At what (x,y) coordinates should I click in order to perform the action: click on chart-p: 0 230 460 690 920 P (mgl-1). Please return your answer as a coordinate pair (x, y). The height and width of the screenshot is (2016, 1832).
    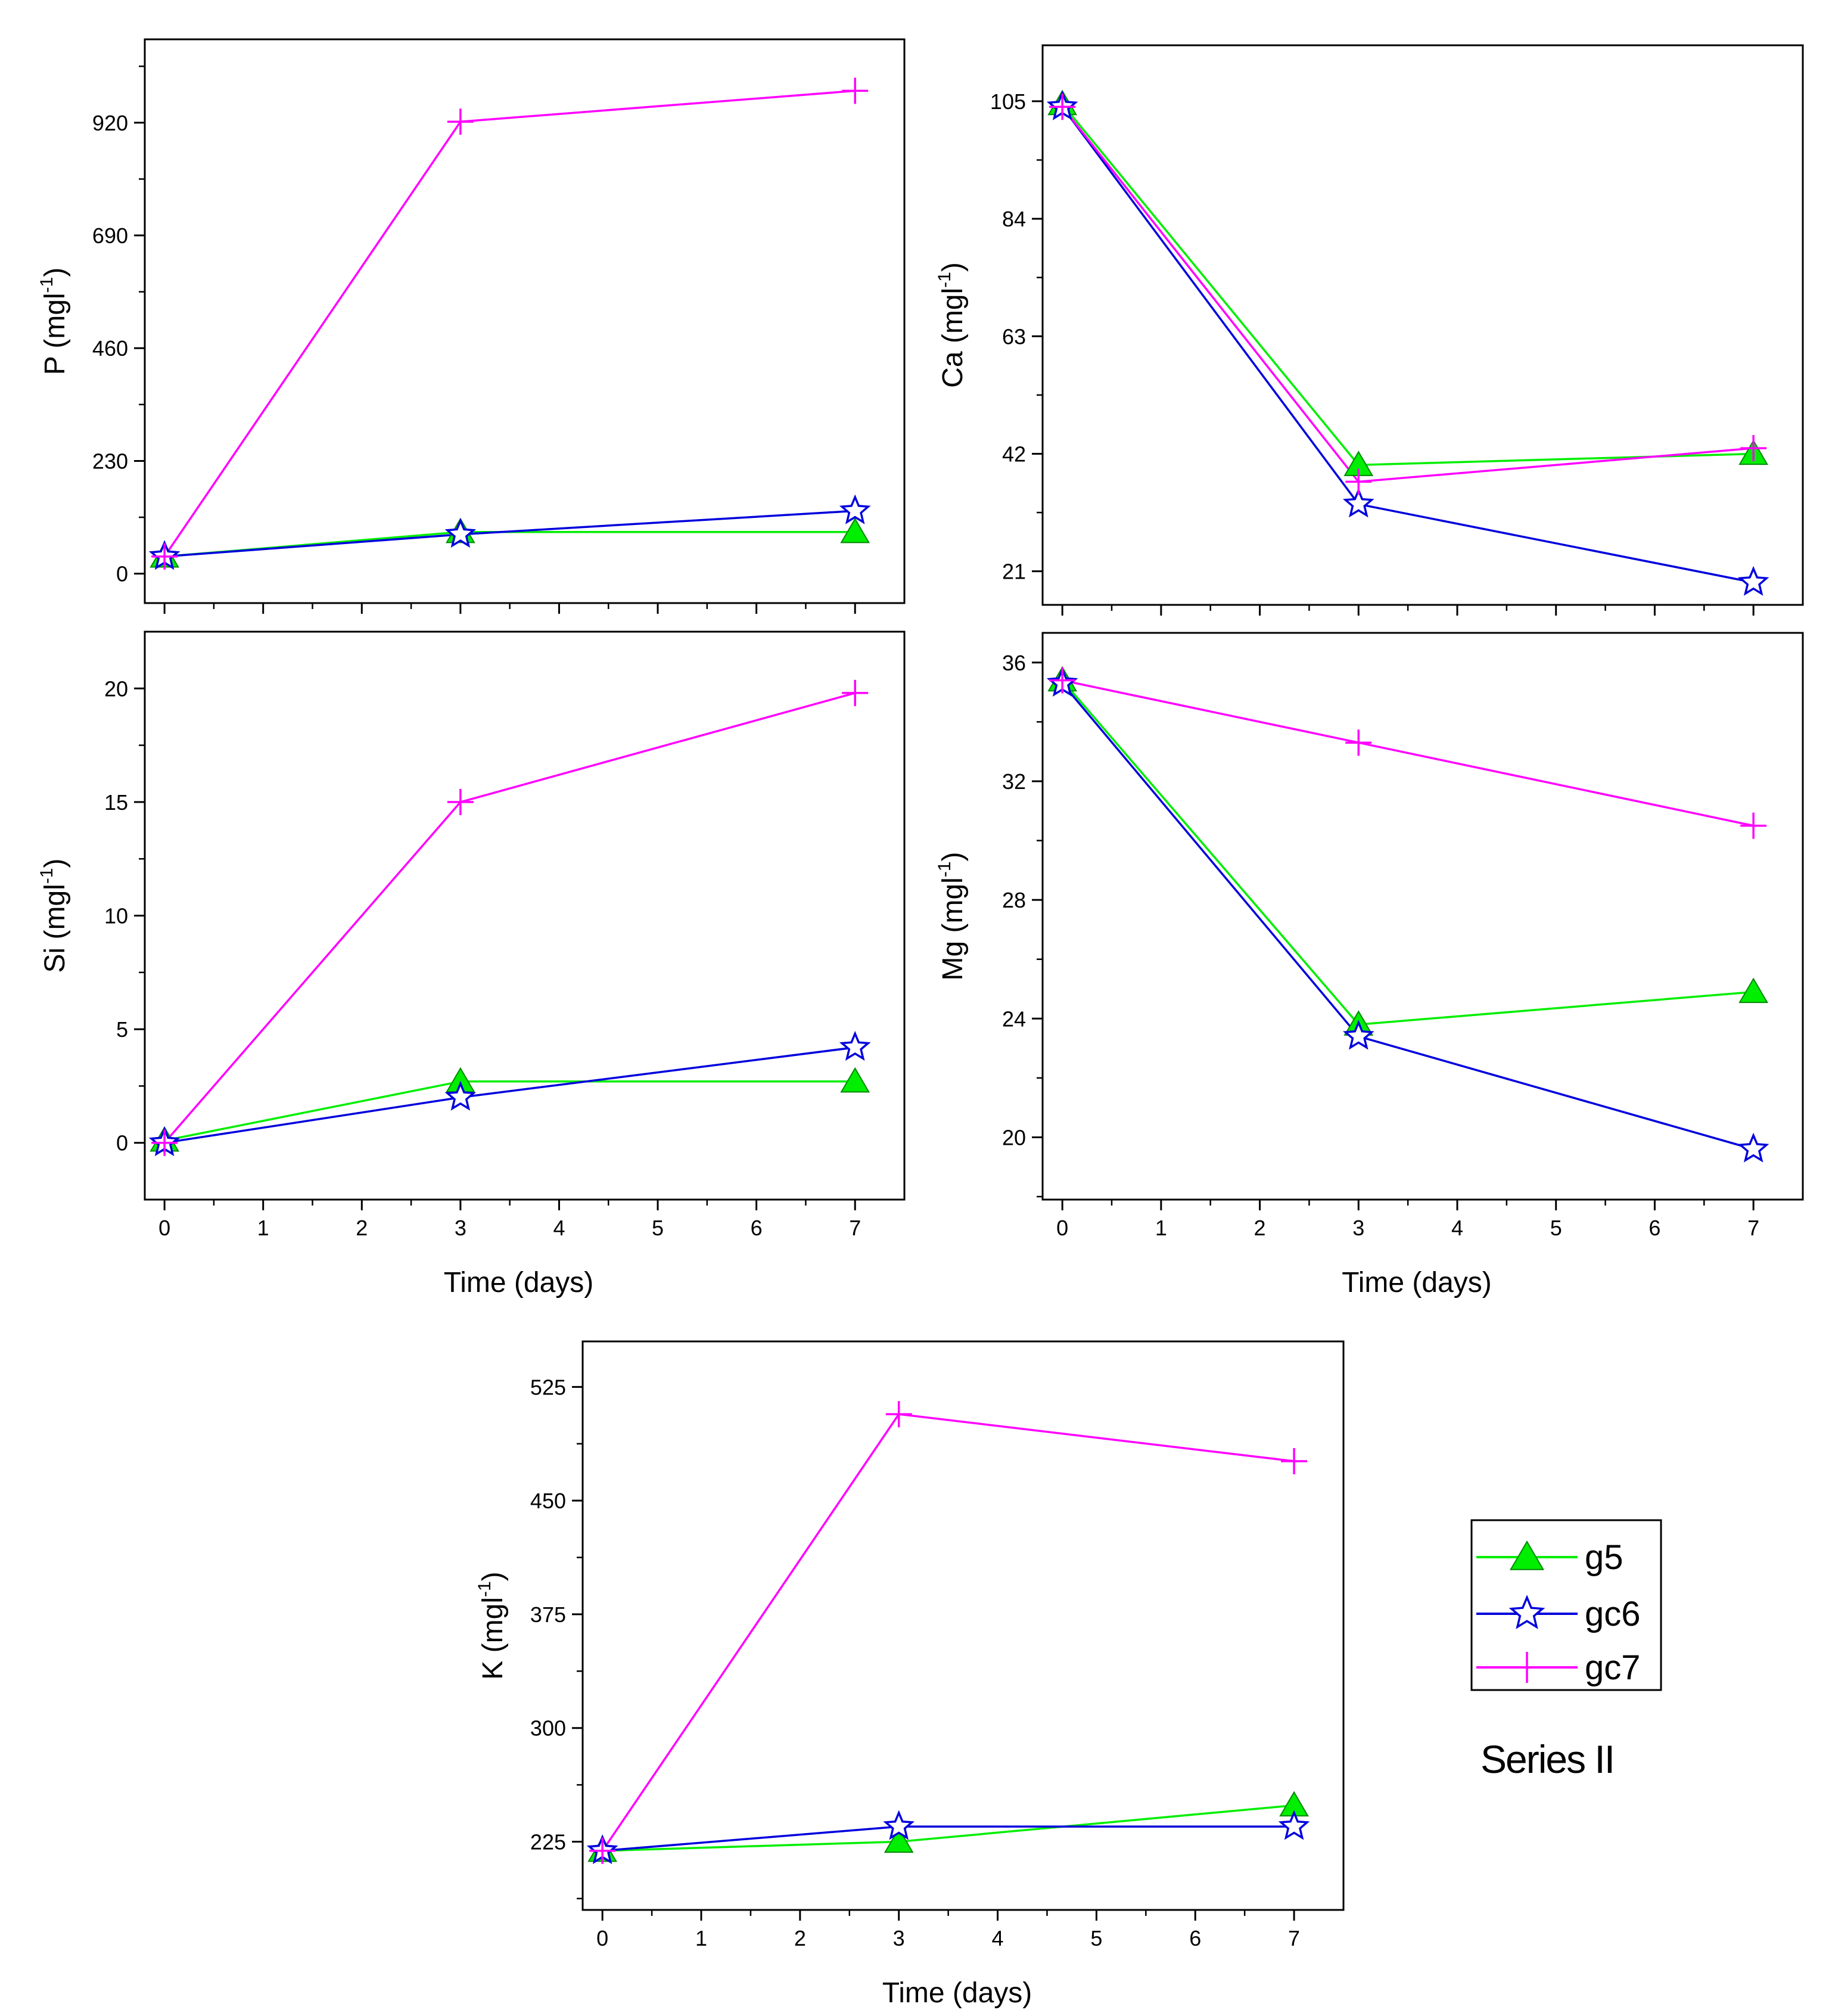
    Looking at the image, I should click on (472, 326).